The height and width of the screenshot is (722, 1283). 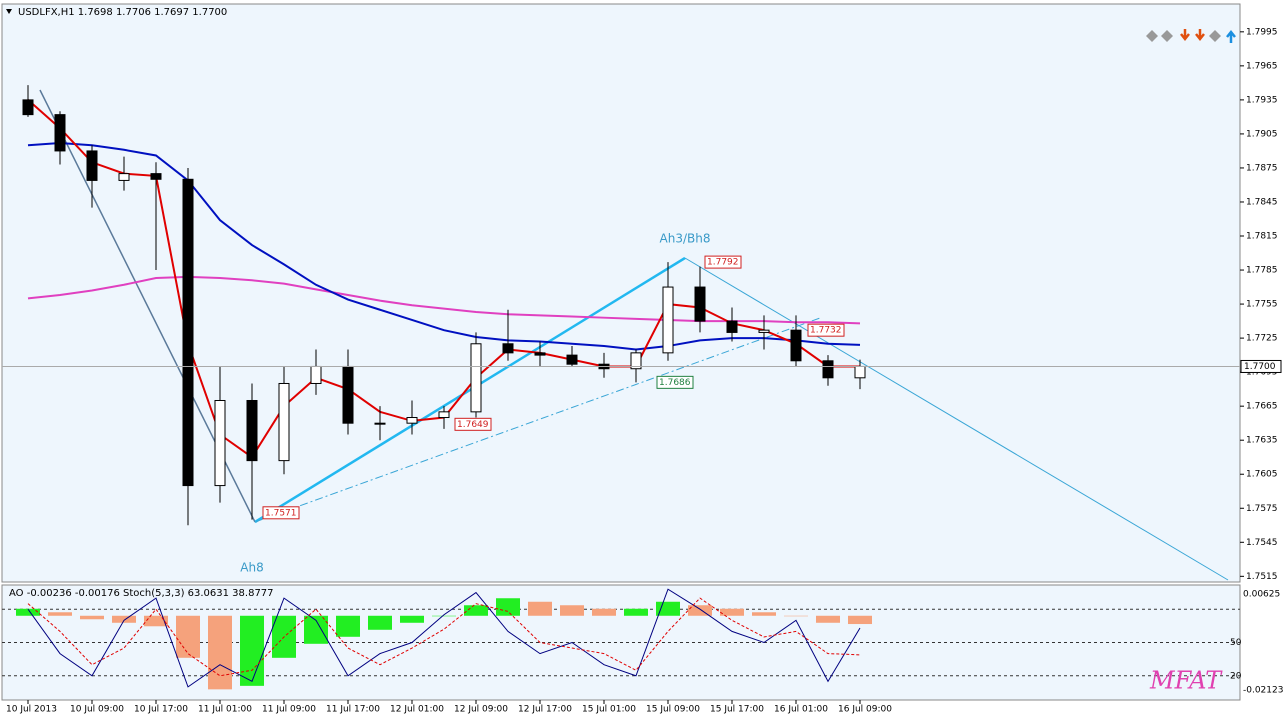 I want to click on chart-title: USDLFX,H1 1.7698 1.7706 1.7697 1.7700, so click(x=122, y=12).